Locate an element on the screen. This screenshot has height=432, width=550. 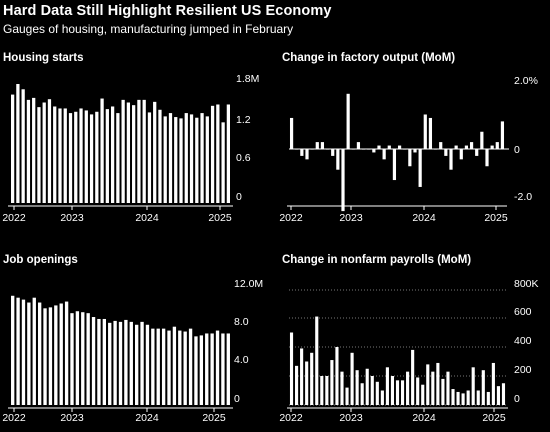
housing-starts-title: Housing starts is located at coordinates (43, 58).